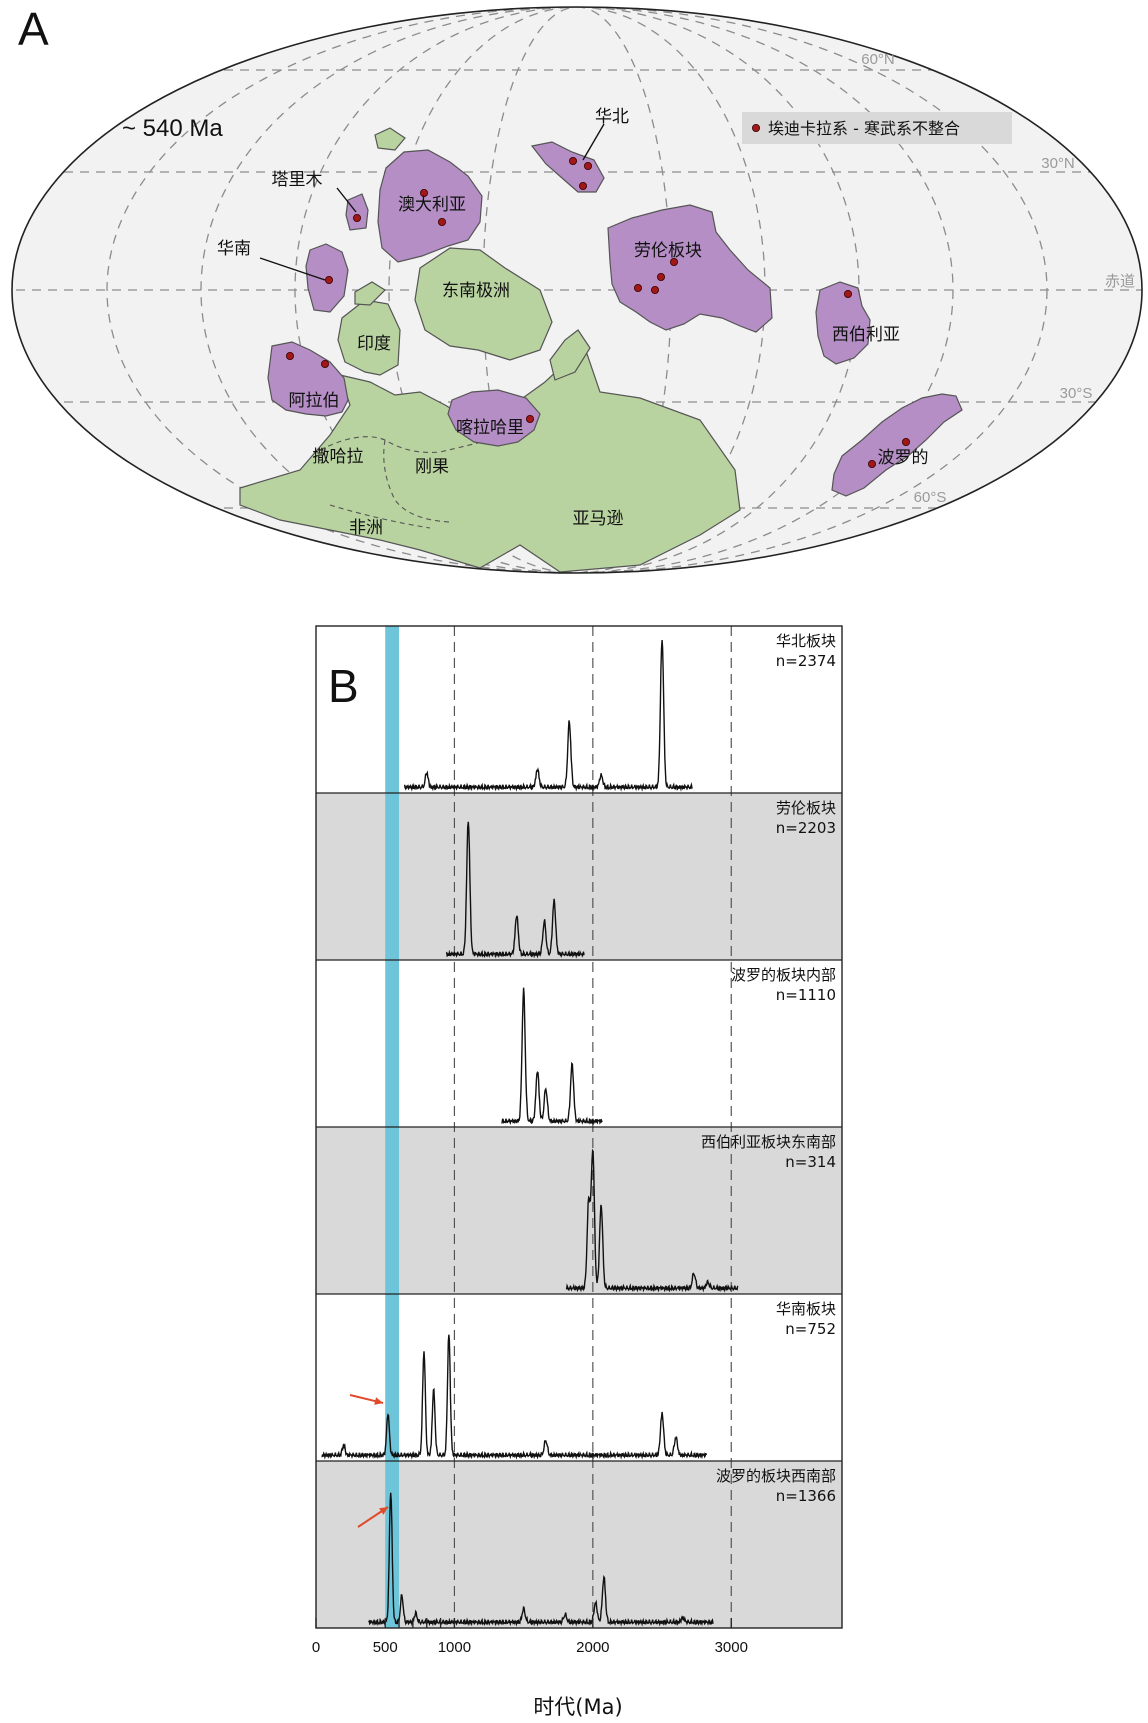 This screenshot has width=1148, height=1723. I want to click on age-label: ~ 540 Ma, so click(172, 128).